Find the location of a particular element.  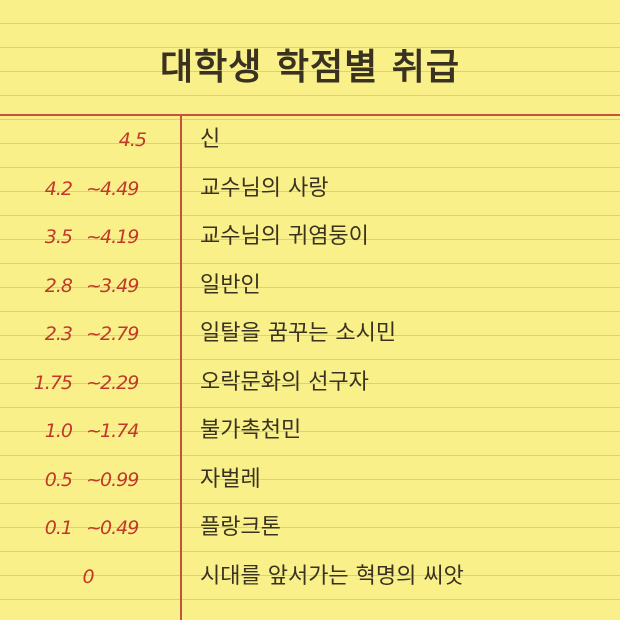

vertical-margin-line is located at coordinates (181, 367).